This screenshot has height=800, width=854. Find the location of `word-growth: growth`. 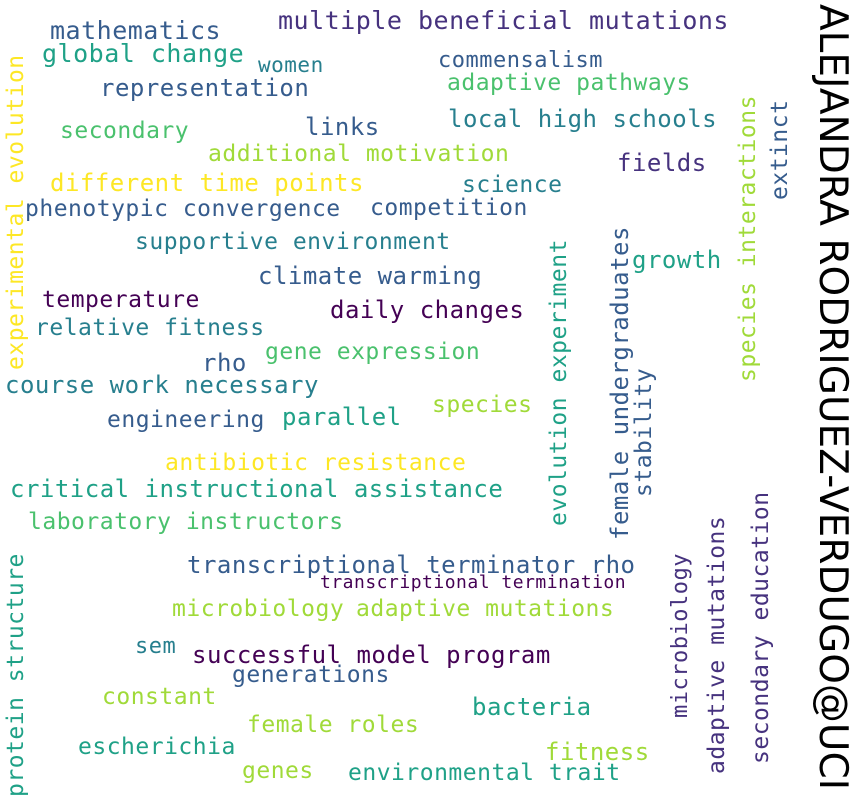

word-growth: growth is located at coordinates (677, 260).